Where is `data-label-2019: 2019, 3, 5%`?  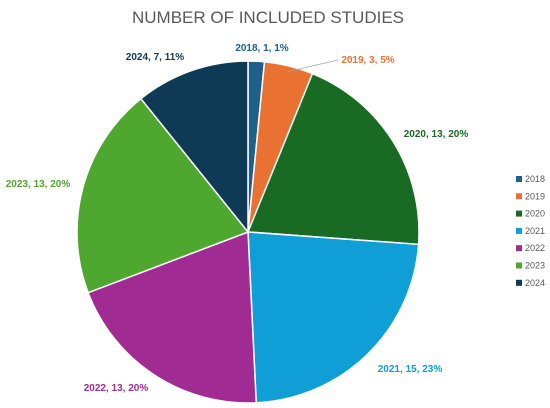 data-label-2019: 2019, 3, 5% is located at coordinates (367, 60).